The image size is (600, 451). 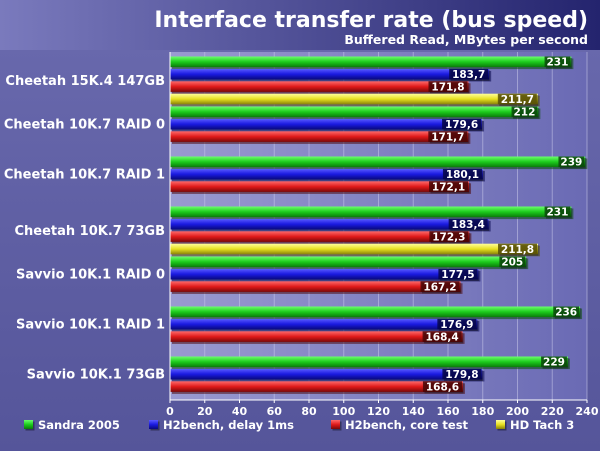 I want to click on value-label: 179,8, so click(x=461, y=375).